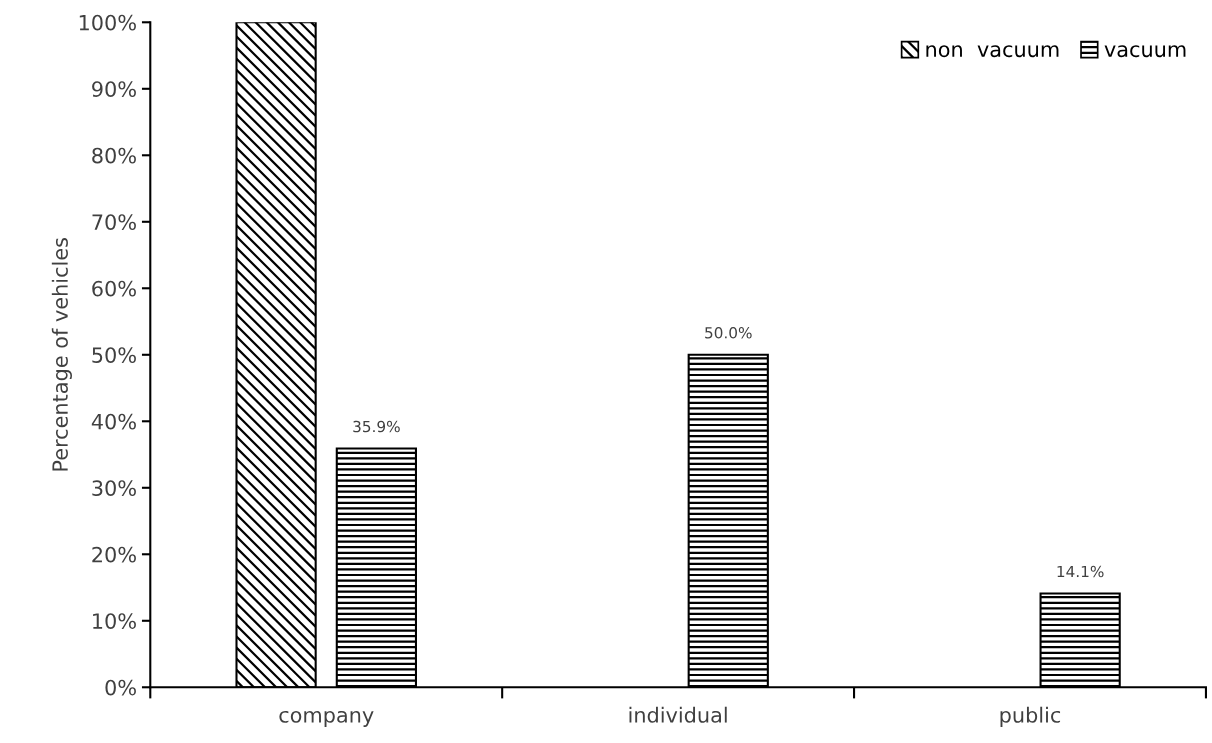 Image resolution: width=1212 pixels, height=743 pixels. Describe the element at coordinates (114, 155) in the screenshot. I see `y-tick-label: 80%` at that location.